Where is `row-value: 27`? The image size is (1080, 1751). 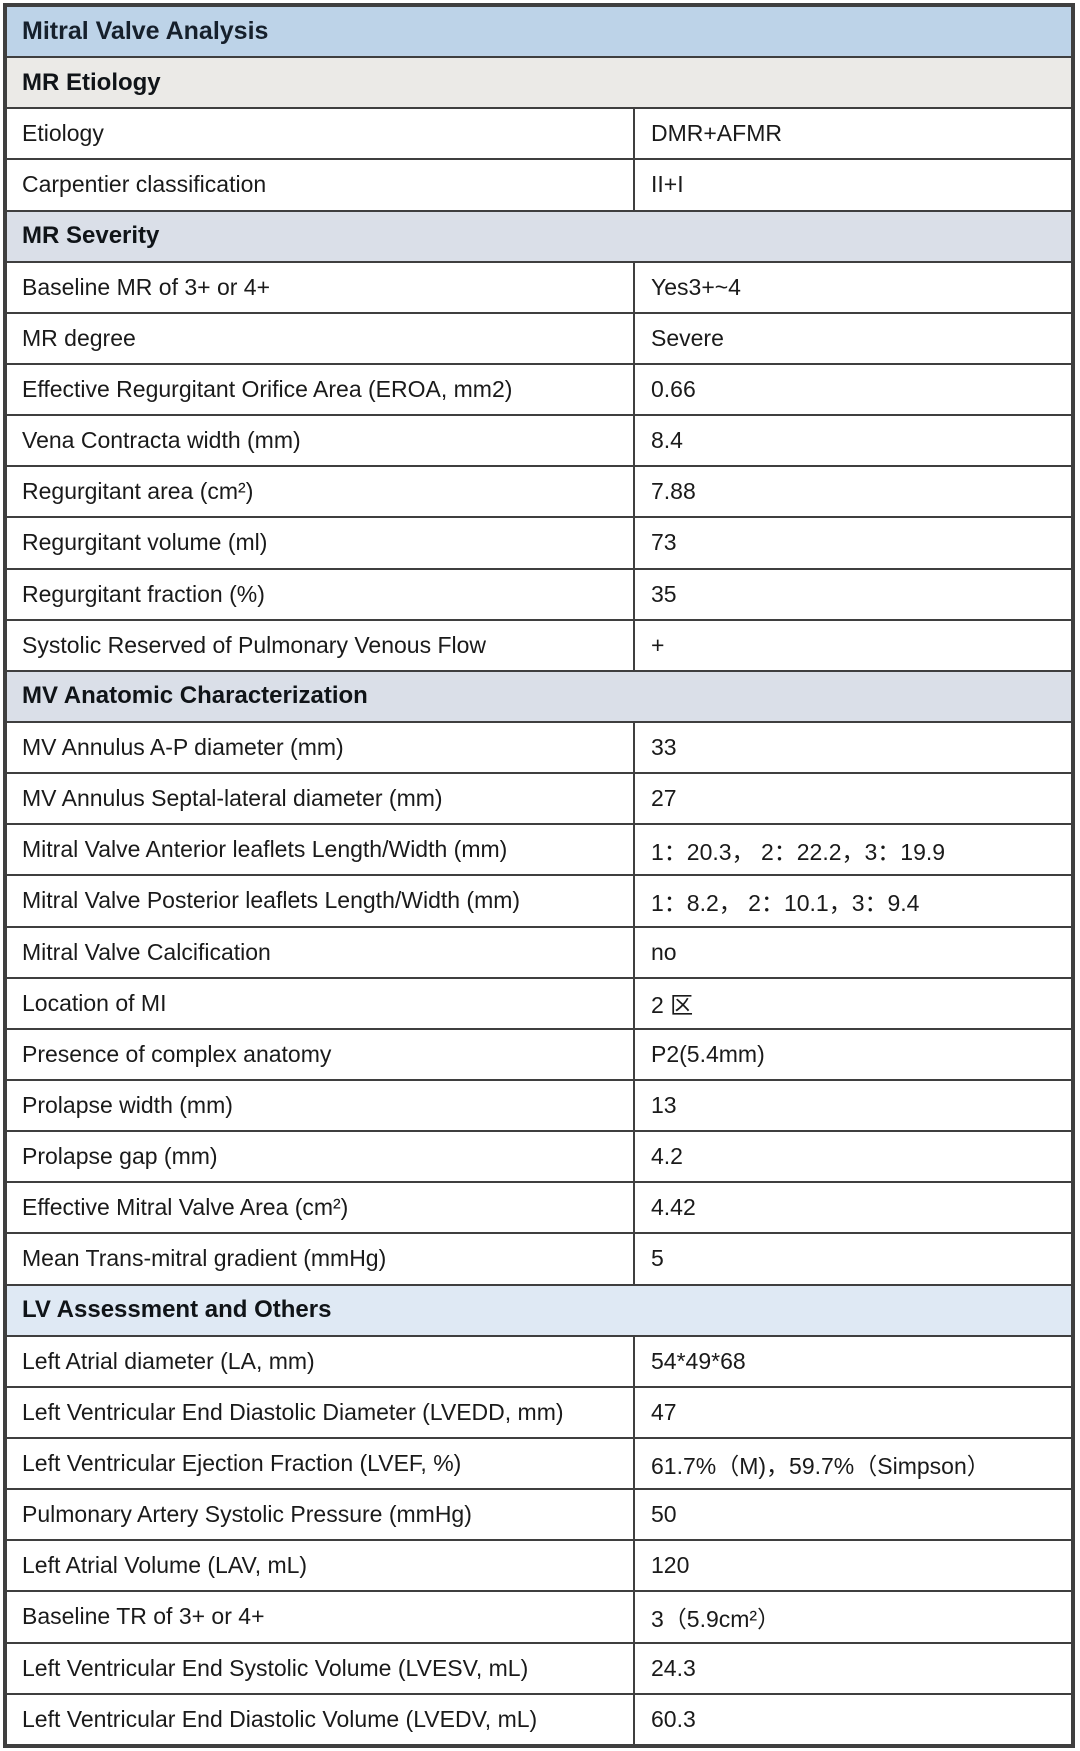
row-value: 27 is located at coordinates (664, 798).